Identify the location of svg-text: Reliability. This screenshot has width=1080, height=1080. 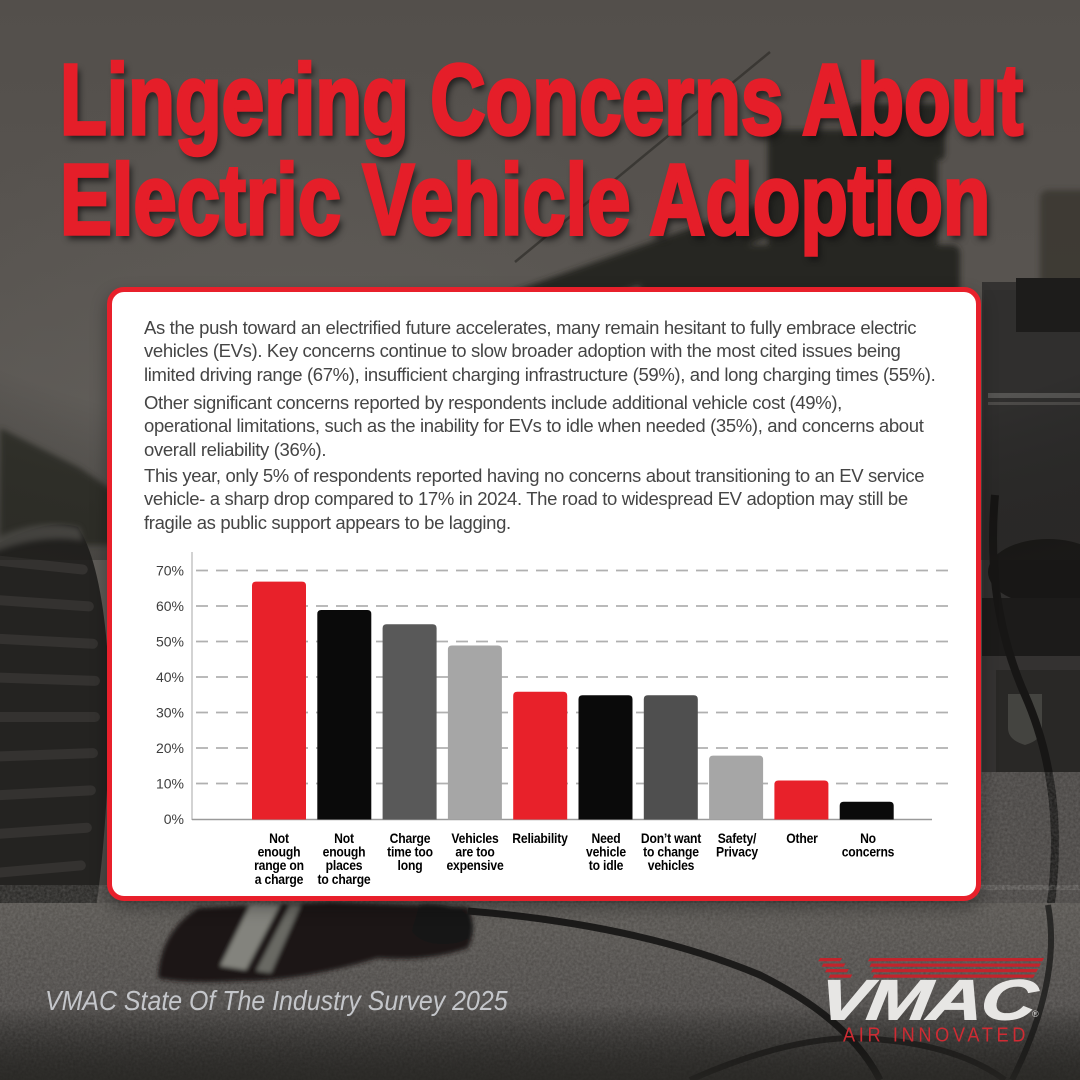
(540, 838).